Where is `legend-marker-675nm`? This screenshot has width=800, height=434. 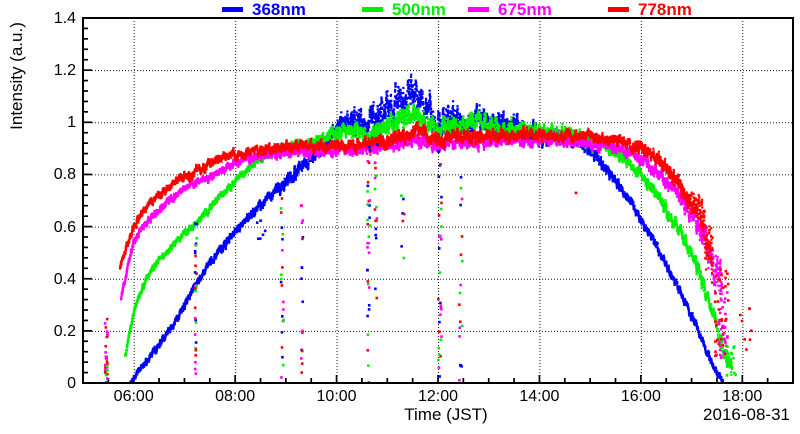 legend-marker-675nm is located at coordinates (478, 9).